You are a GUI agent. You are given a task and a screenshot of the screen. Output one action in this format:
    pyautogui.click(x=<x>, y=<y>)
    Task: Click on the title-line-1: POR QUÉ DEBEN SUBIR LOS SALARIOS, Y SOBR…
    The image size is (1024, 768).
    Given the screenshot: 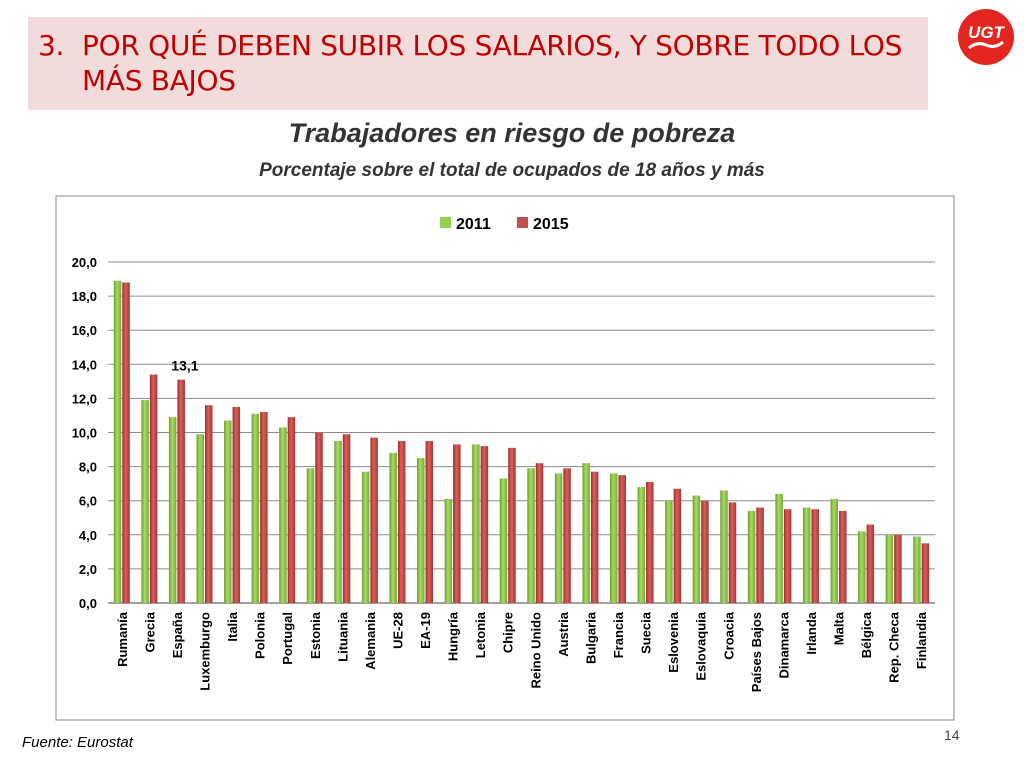 What is the action you would take?
    pyautogui.click(x=492, y=45)
    